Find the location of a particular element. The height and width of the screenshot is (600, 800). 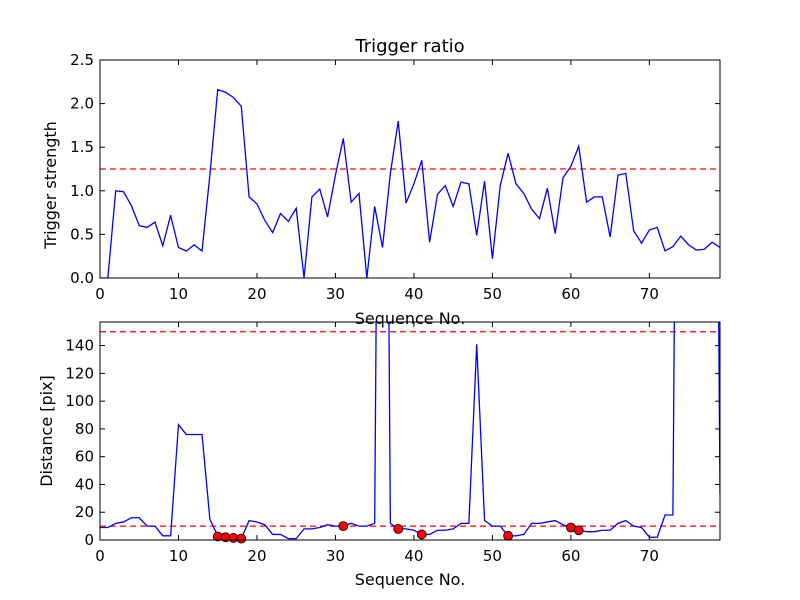

bottom-y-tick-label-0: 0 is located at coordinates (89, 540).